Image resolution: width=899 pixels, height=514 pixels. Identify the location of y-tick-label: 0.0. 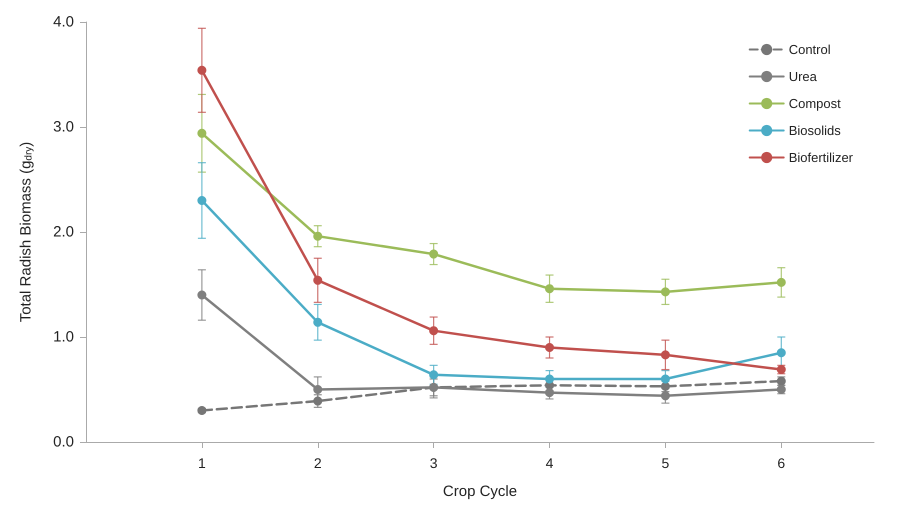
(63, 442).